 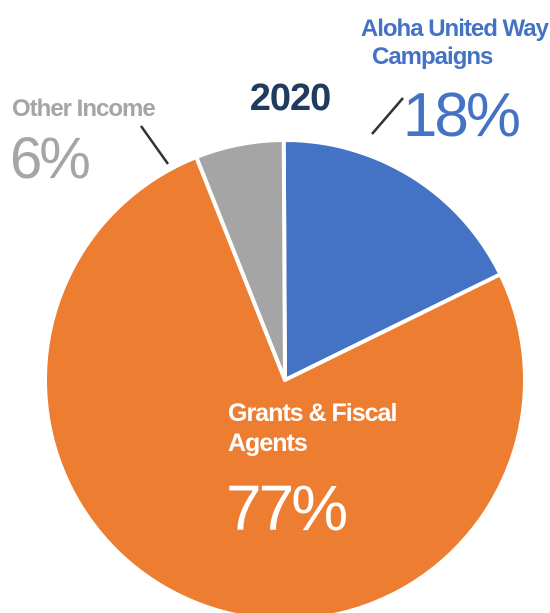 What do you see at coordinates (290, 98) in the screenshot?
I see `chart-title: 2020` at bounding box center [290, 98].